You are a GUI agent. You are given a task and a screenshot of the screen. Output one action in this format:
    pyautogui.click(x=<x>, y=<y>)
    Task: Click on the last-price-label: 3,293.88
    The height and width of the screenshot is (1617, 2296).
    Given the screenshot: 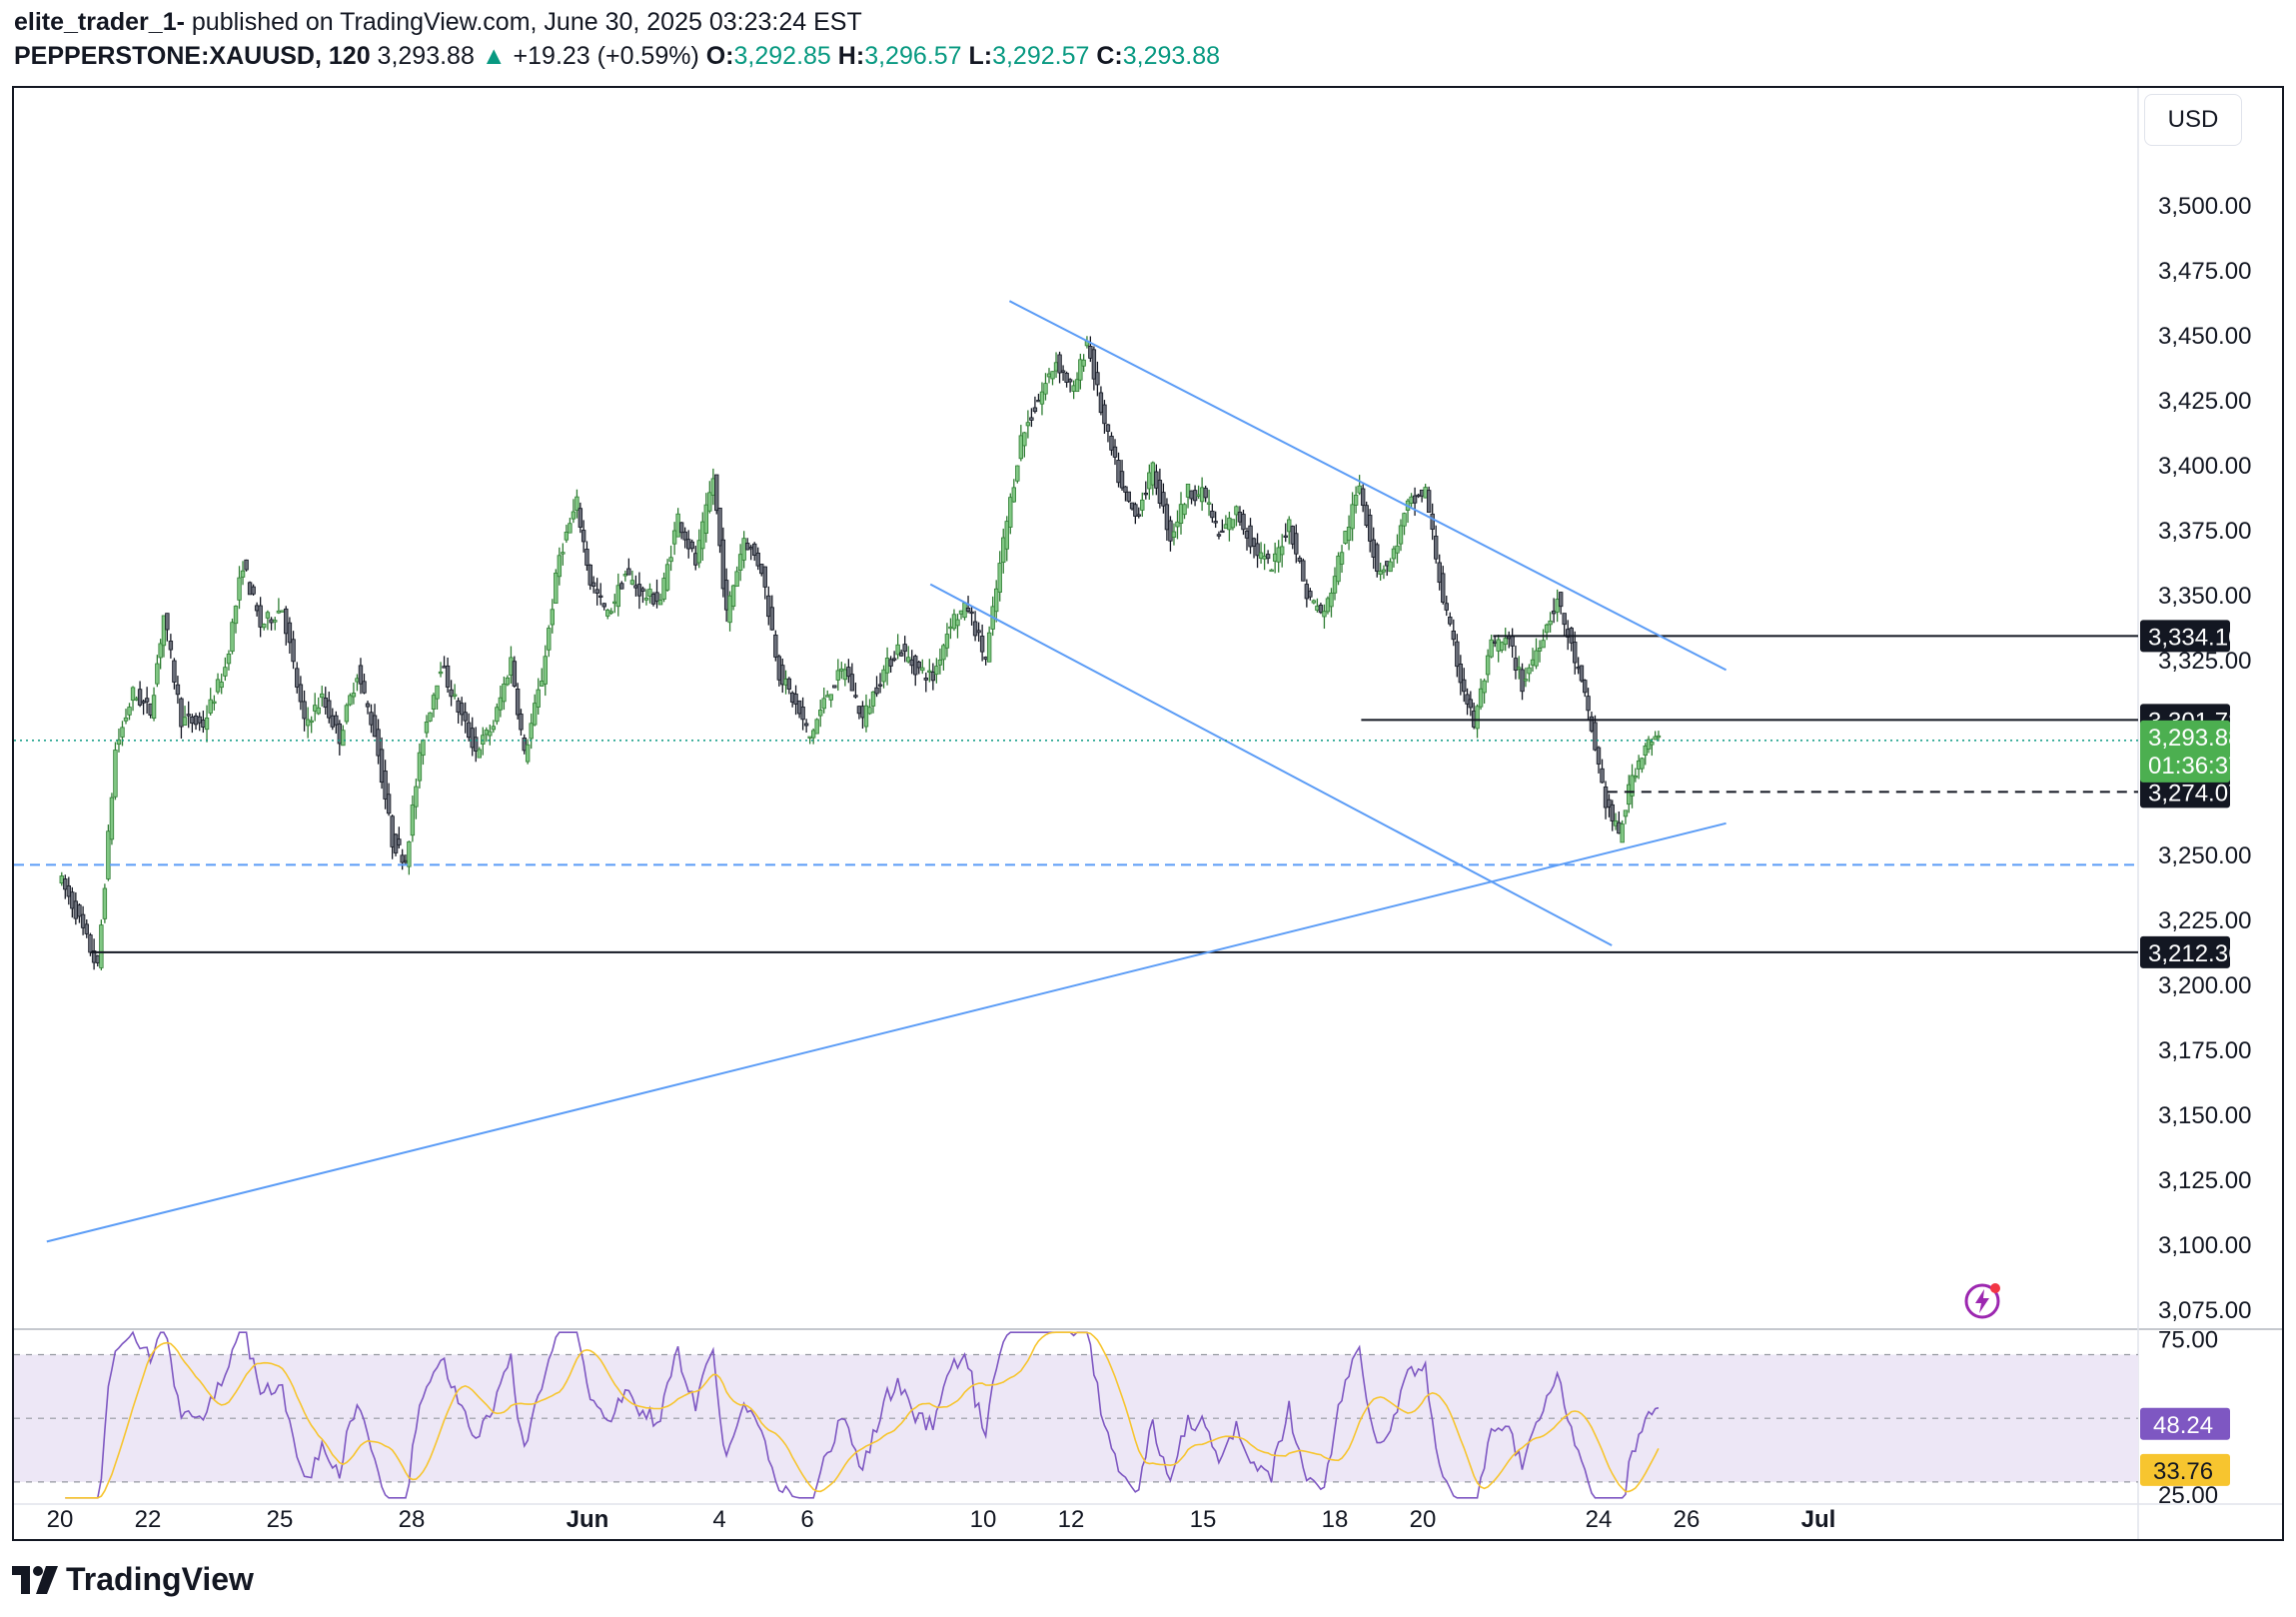 What is the action you would take?
    pyautogui.click(x=2194, y=738)
    